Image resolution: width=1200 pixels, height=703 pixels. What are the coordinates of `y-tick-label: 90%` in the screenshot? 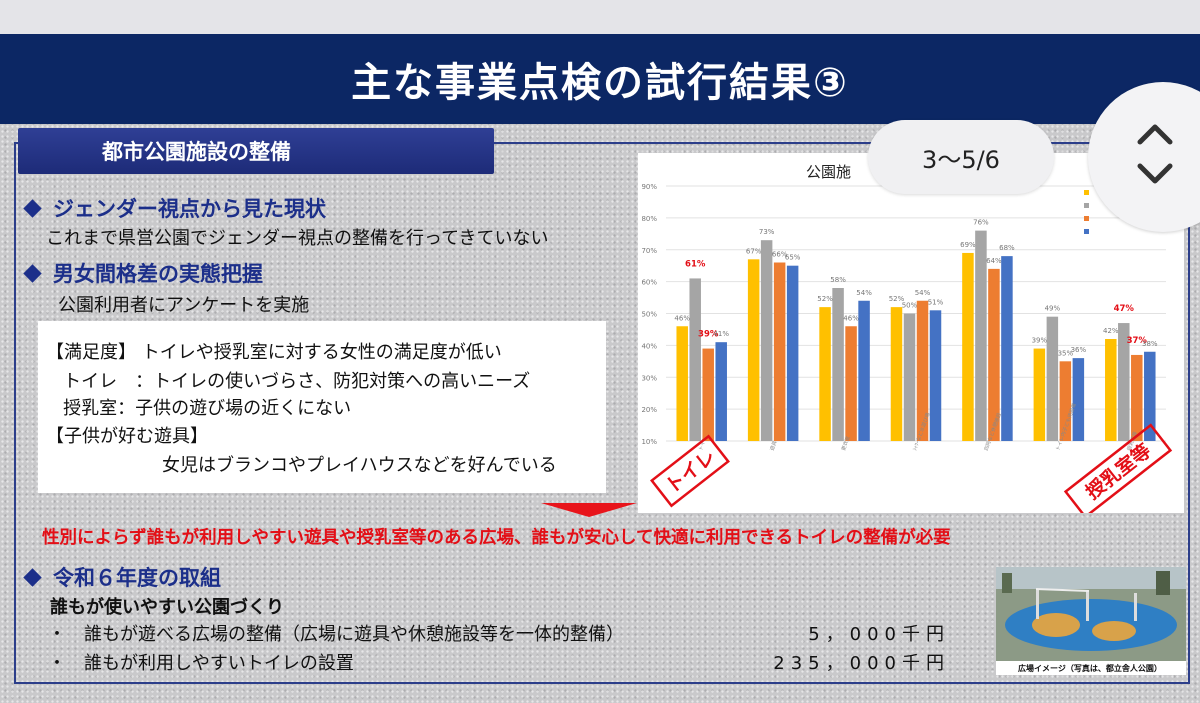 It's located at (649, 187).